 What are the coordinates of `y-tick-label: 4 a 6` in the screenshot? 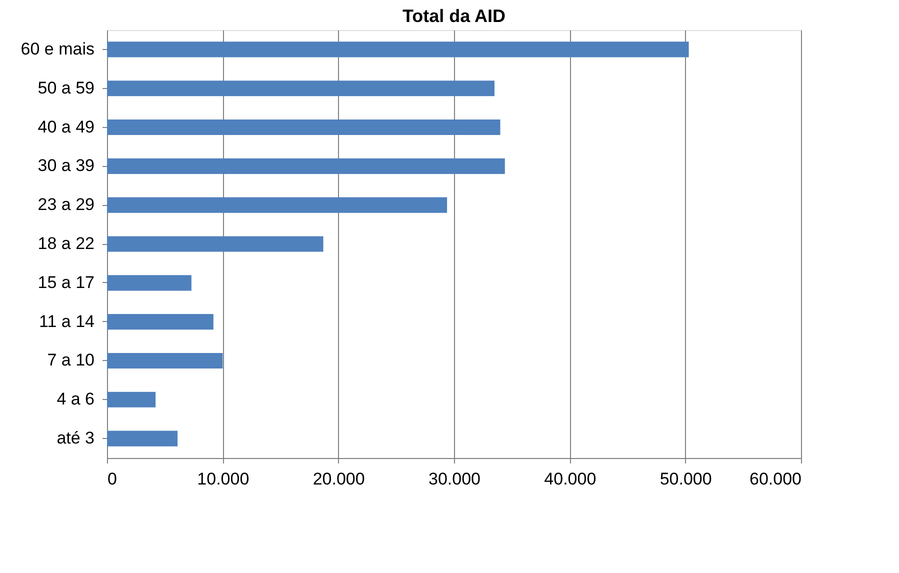 It's located at (75, 399).